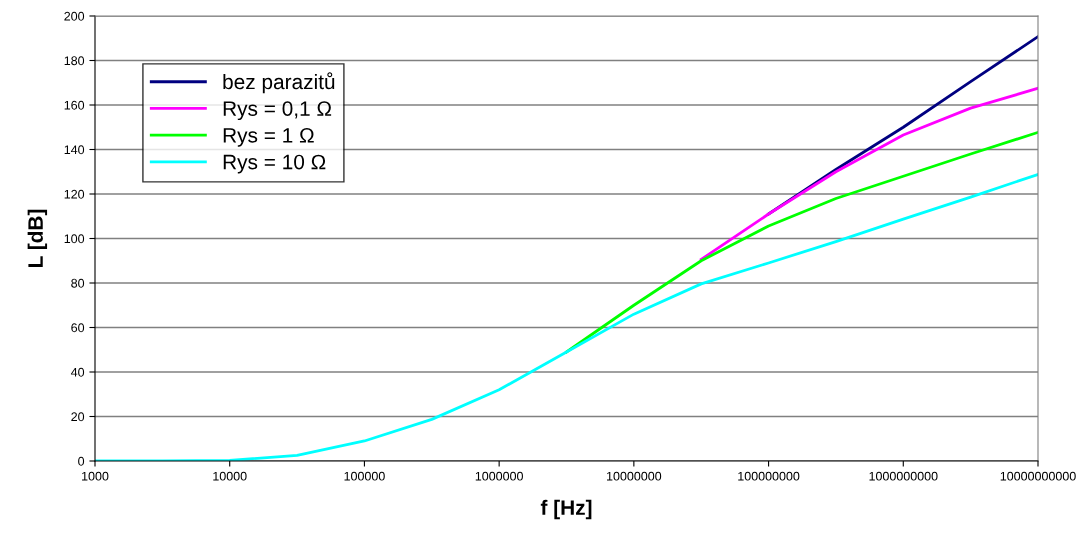 The height and width of the screenshot is (537, 1089). I want to click on y-tick-label: 200, so click(74, 16).